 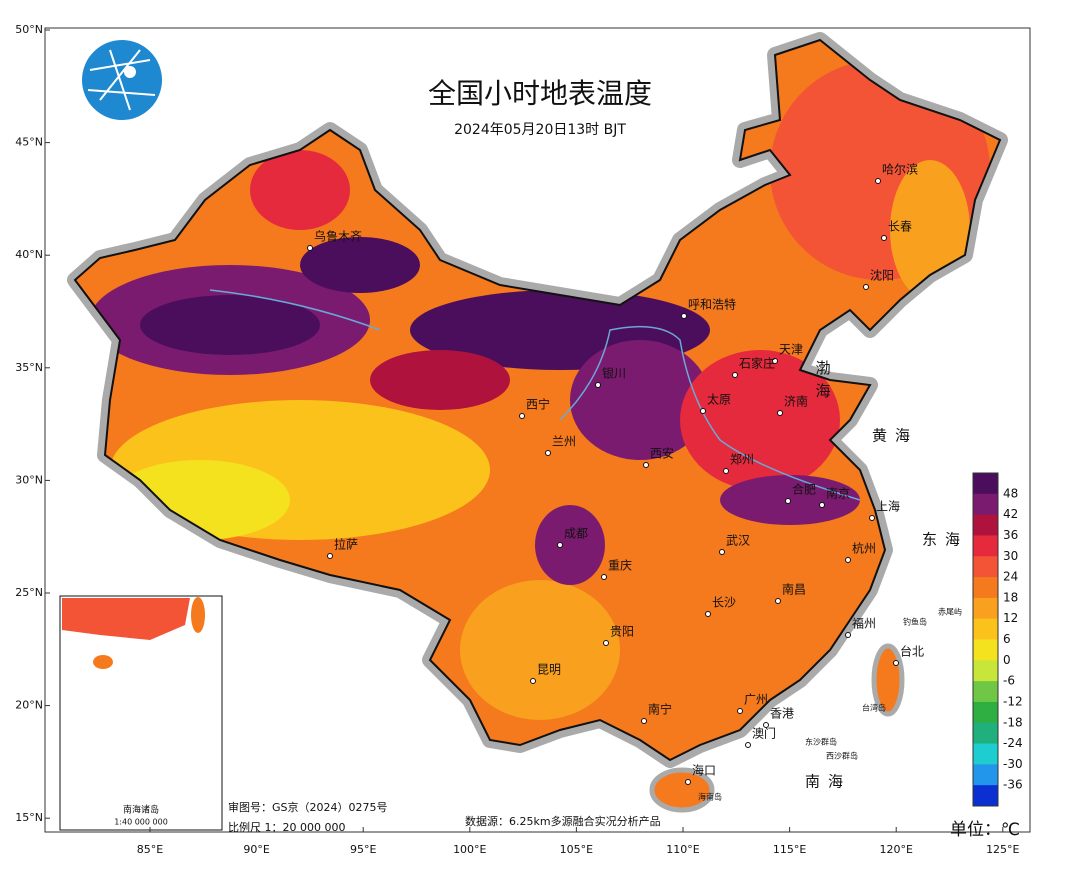 What do you see at coordinates (622, 632) in the screenshot?
I see `city-label: 贵阳` at bounding box center [622, 632].